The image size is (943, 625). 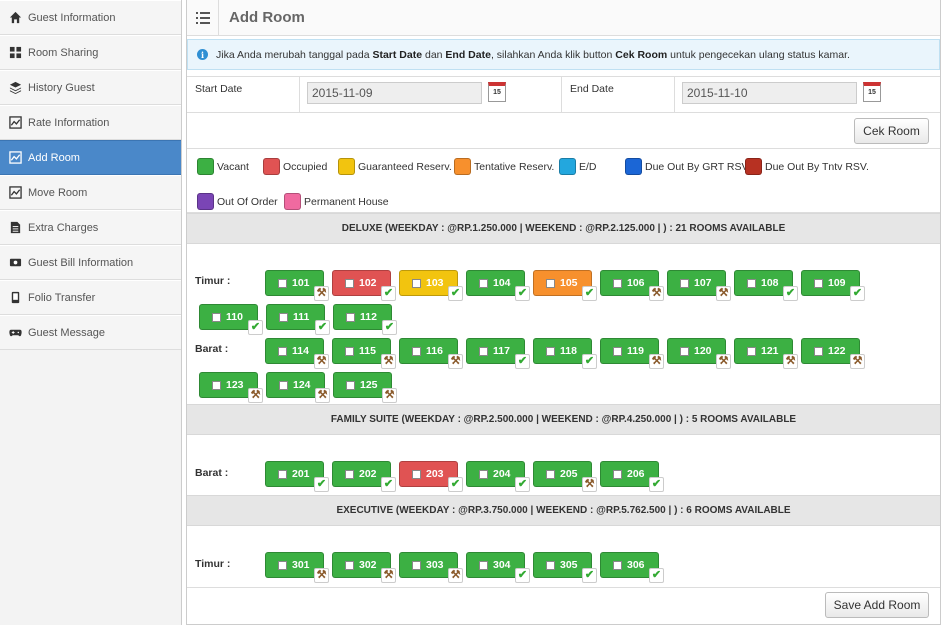 I want to click on room-button-303: 303 ⚒, so click(x=431, y=567).